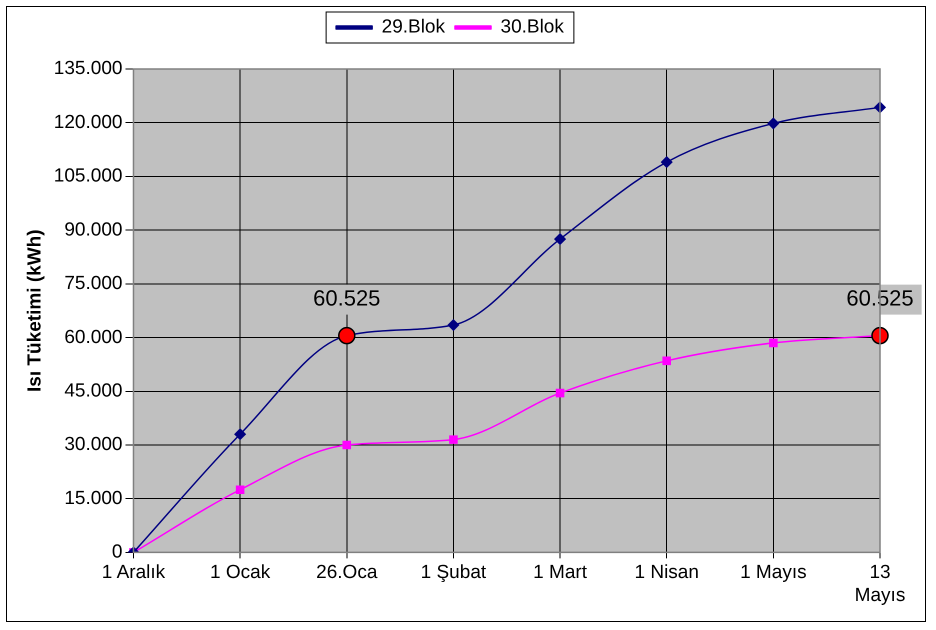 The image size is (936, 630). What do you see at coordinates (240, 573) in the screenshot?
I see `x-tick-label: 1 Ocak` at bounding box center [240, 573].